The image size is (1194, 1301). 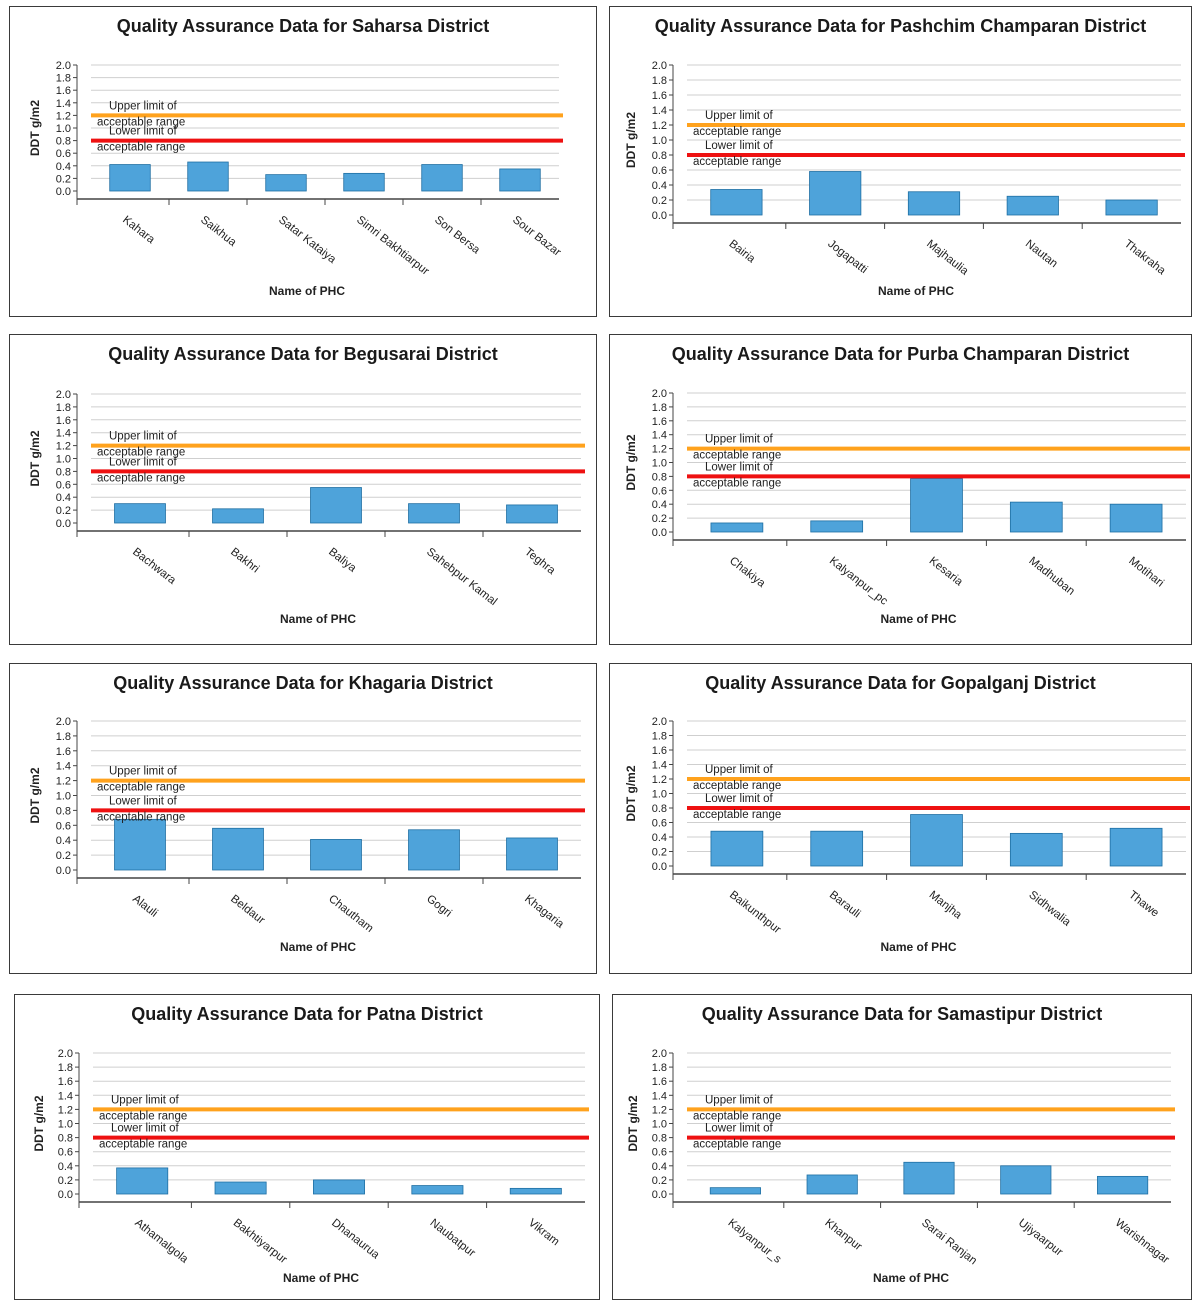 What do you see at coordinates (461, 577) in the screenshot?
I see `x-tick-label: Sahebpur Kamal` at bounding box center [461, 577].